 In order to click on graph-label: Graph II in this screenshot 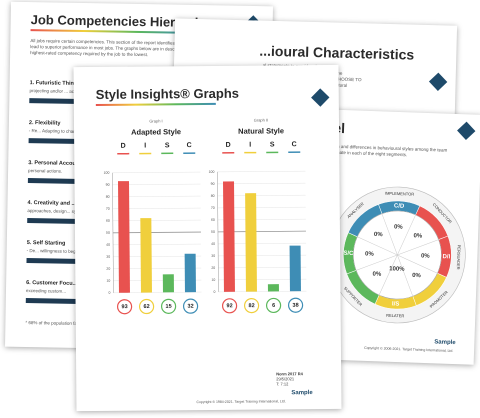, I will do `click(261, 119)`.